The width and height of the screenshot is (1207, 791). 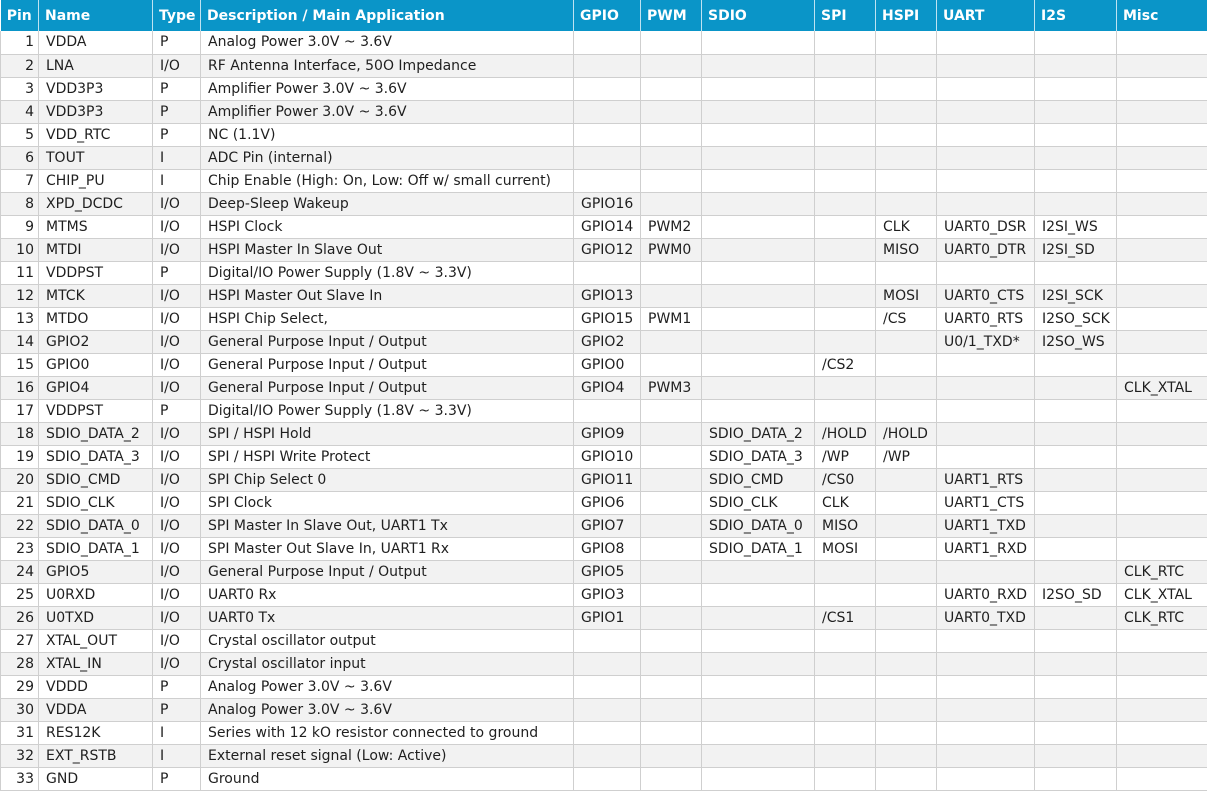 What do you see at coordinates (96, 65) in the screenshot?
I see `cell-name: LNA` at bounding box center [96, 65].